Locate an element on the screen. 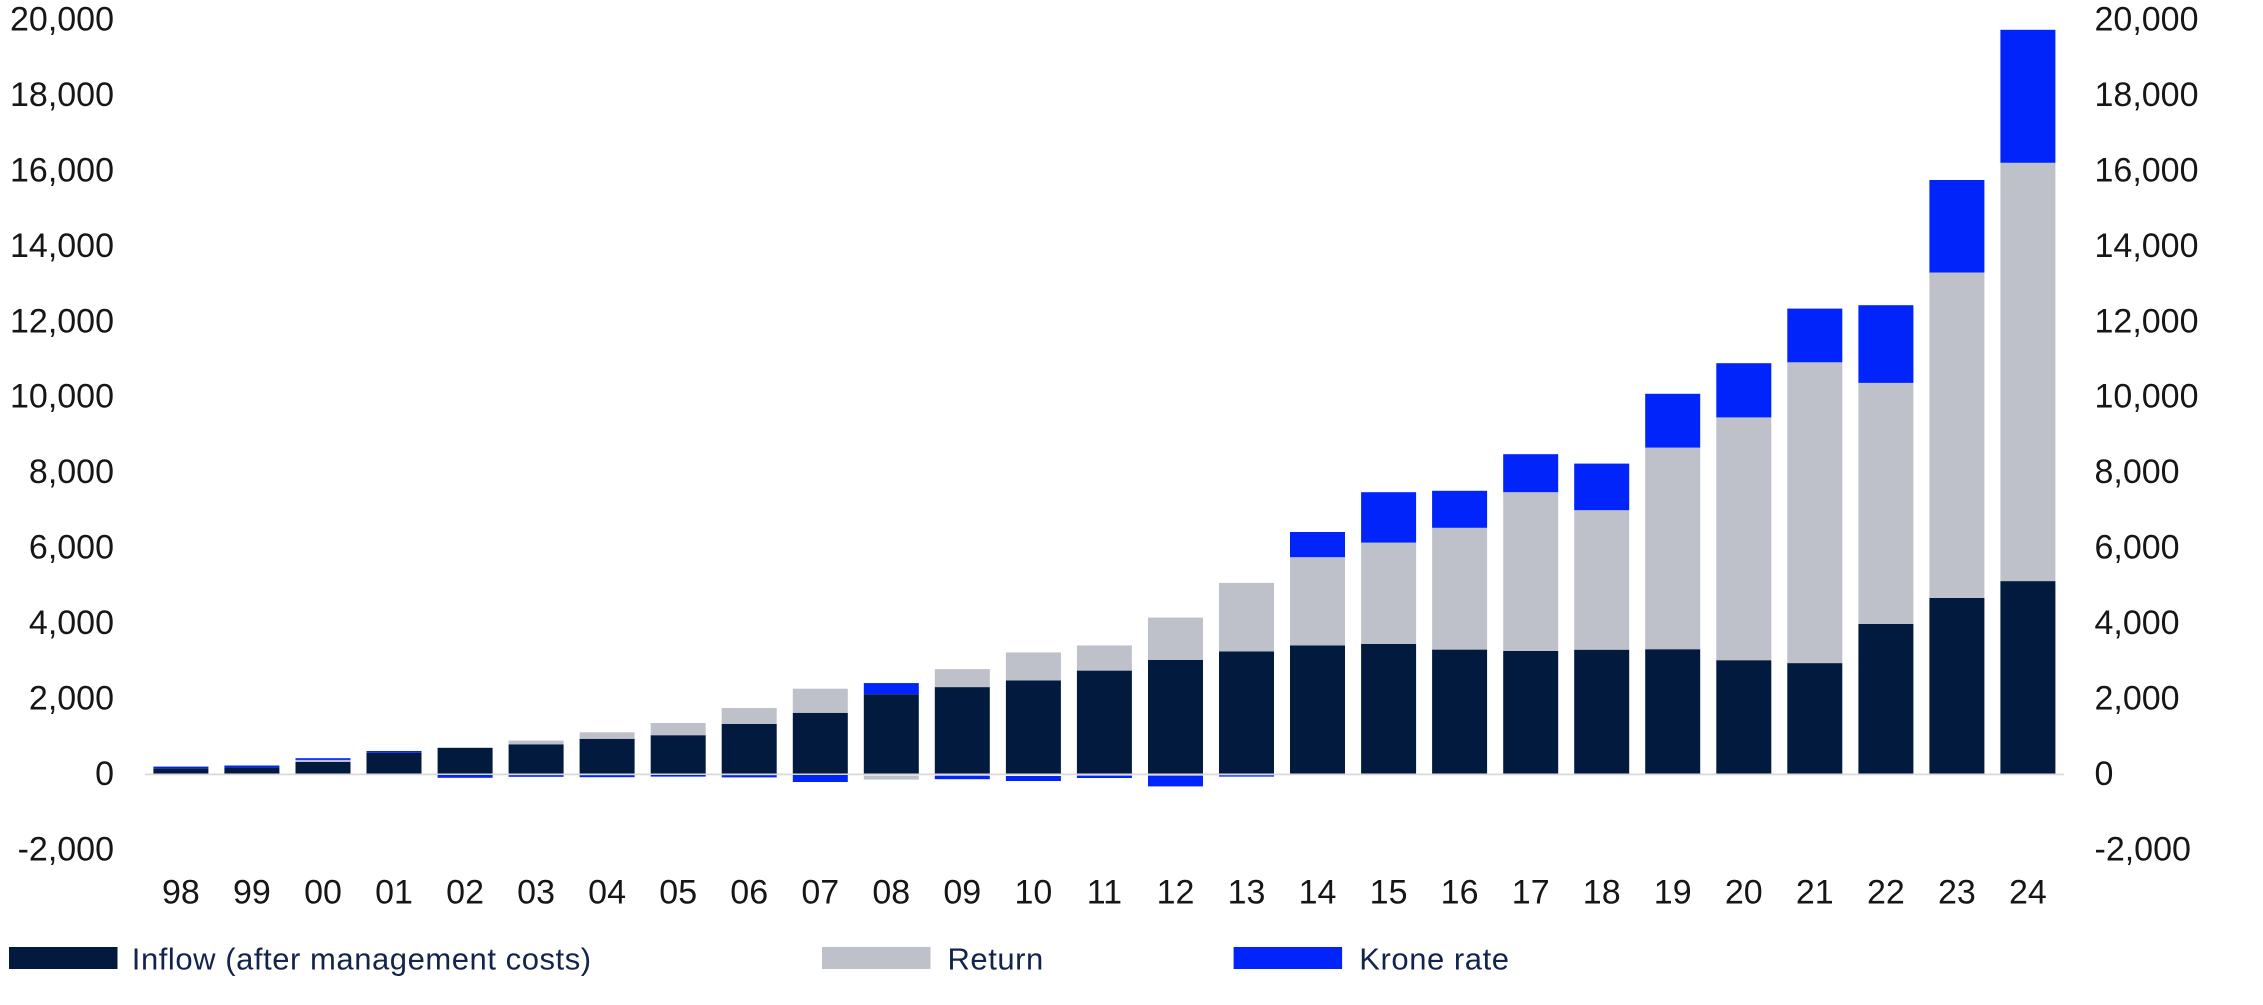  svg-text: 07 is located at coordinates (820, 893).